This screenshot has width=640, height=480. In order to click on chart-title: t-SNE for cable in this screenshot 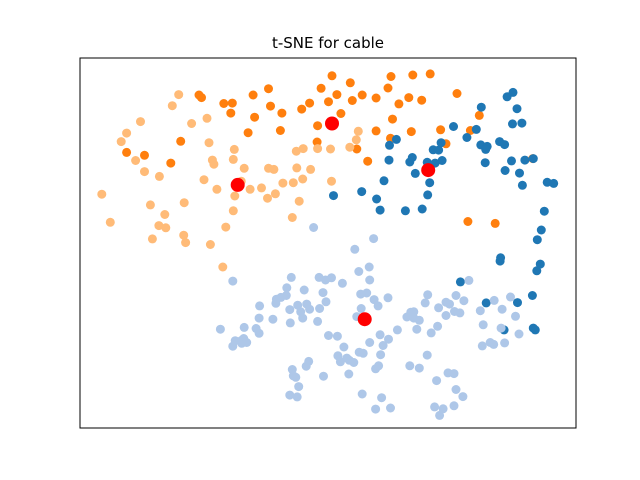, I will do `click(328, 43)`.